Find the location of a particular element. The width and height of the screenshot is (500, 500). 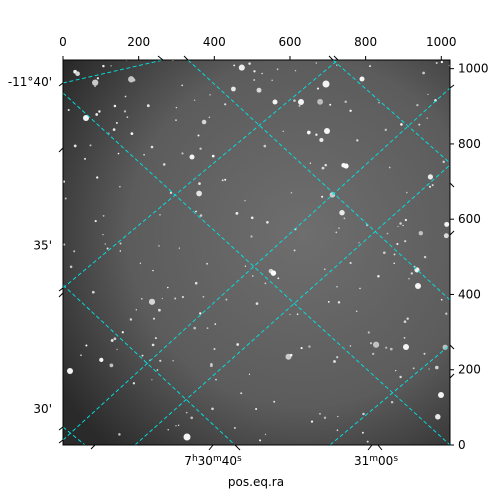

y-tick-label: 200 is located at coordinates (469, 370).